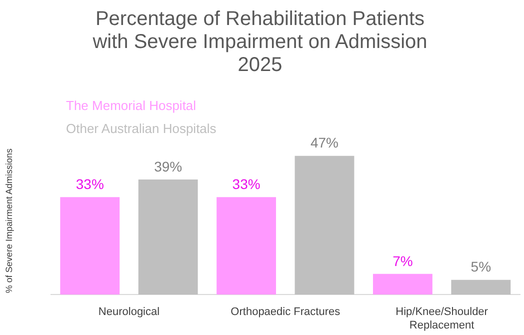  What do you see at coordinates (260, 42) in the screenshot?
I see `chart-title: Percentage of Rehabilitation Patients with Severe Impairment on Admission 2025` at bounding box center [260, 42].